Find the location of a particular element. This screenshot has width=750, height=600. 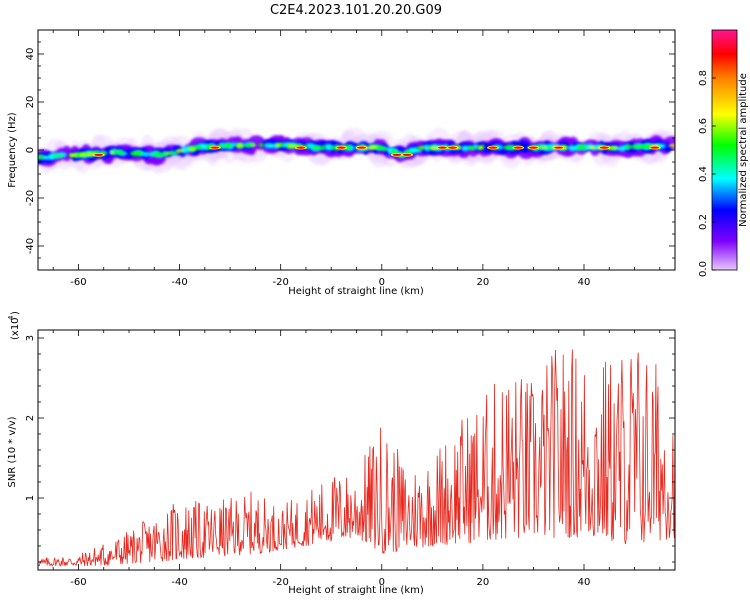

heat-peaks is located at coordinates (376, 151).